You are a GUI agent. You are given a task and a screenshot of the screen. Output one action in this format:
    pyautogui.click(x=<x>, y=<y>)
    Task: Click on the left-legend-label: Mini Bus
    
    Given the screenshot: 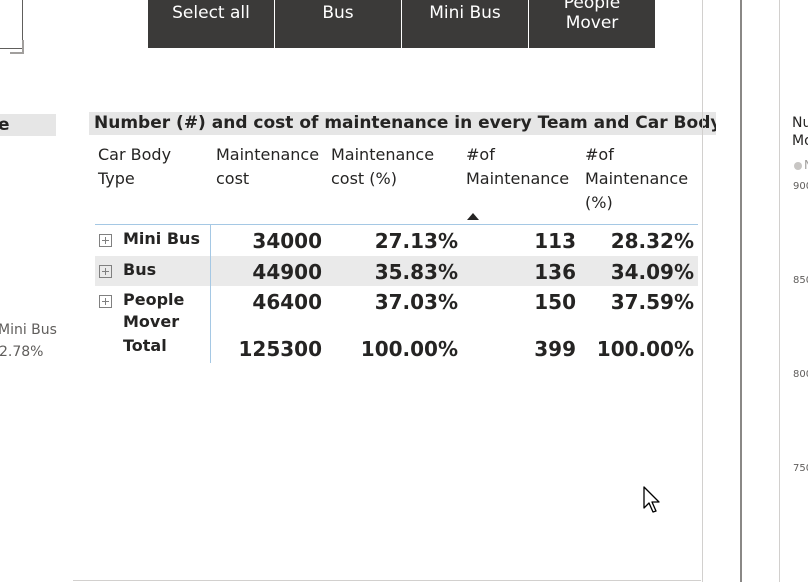 What is the action you would take?
    pyautogui.click(x=28, y=330)
    